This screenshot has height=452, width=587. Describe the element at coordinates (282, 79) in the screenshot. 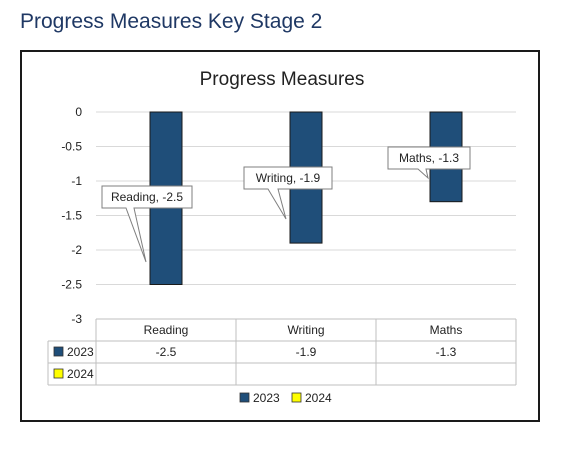

I see `chart-title: Progress Measures` at that location.